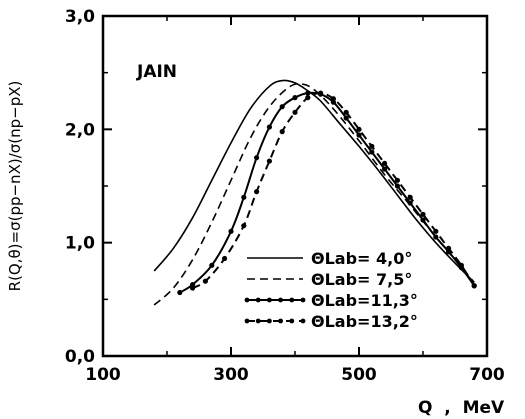 This screenshot has height=419, width=525. What do you see at coordinates (331, 290) in the screenshot?
I see `legend: ΘLab= 4,0° ΘLab= 7,5° ΘLab=11,3° ΘLab=13,2°` at bounding box center [331, 290].